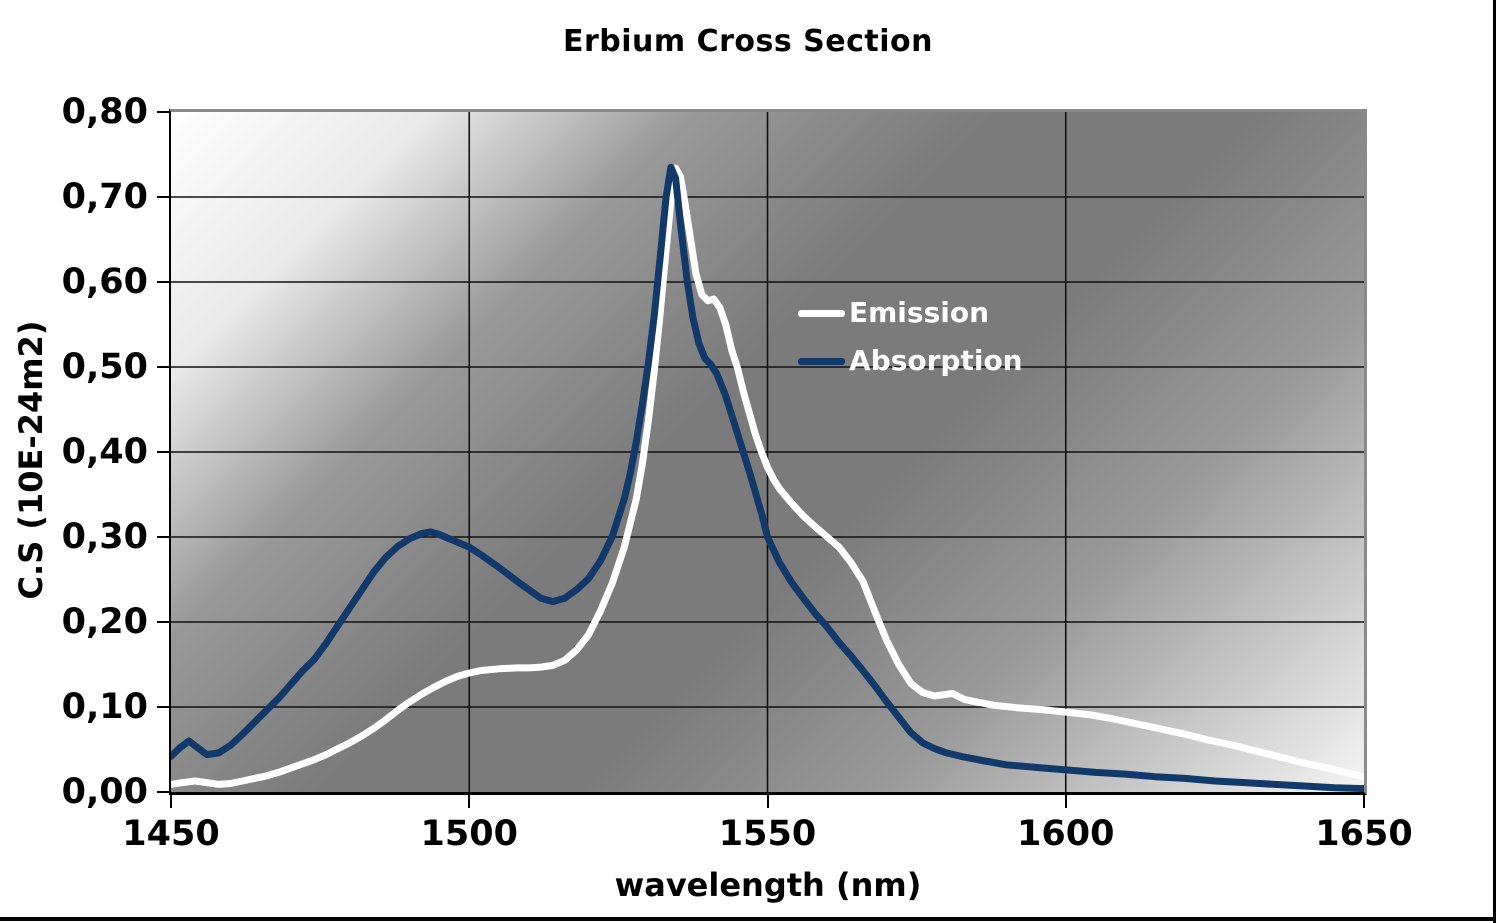  Describe the element at coordinates (104, 197) in the screenshot. I see `y-tick-label: 0,70` at that location.